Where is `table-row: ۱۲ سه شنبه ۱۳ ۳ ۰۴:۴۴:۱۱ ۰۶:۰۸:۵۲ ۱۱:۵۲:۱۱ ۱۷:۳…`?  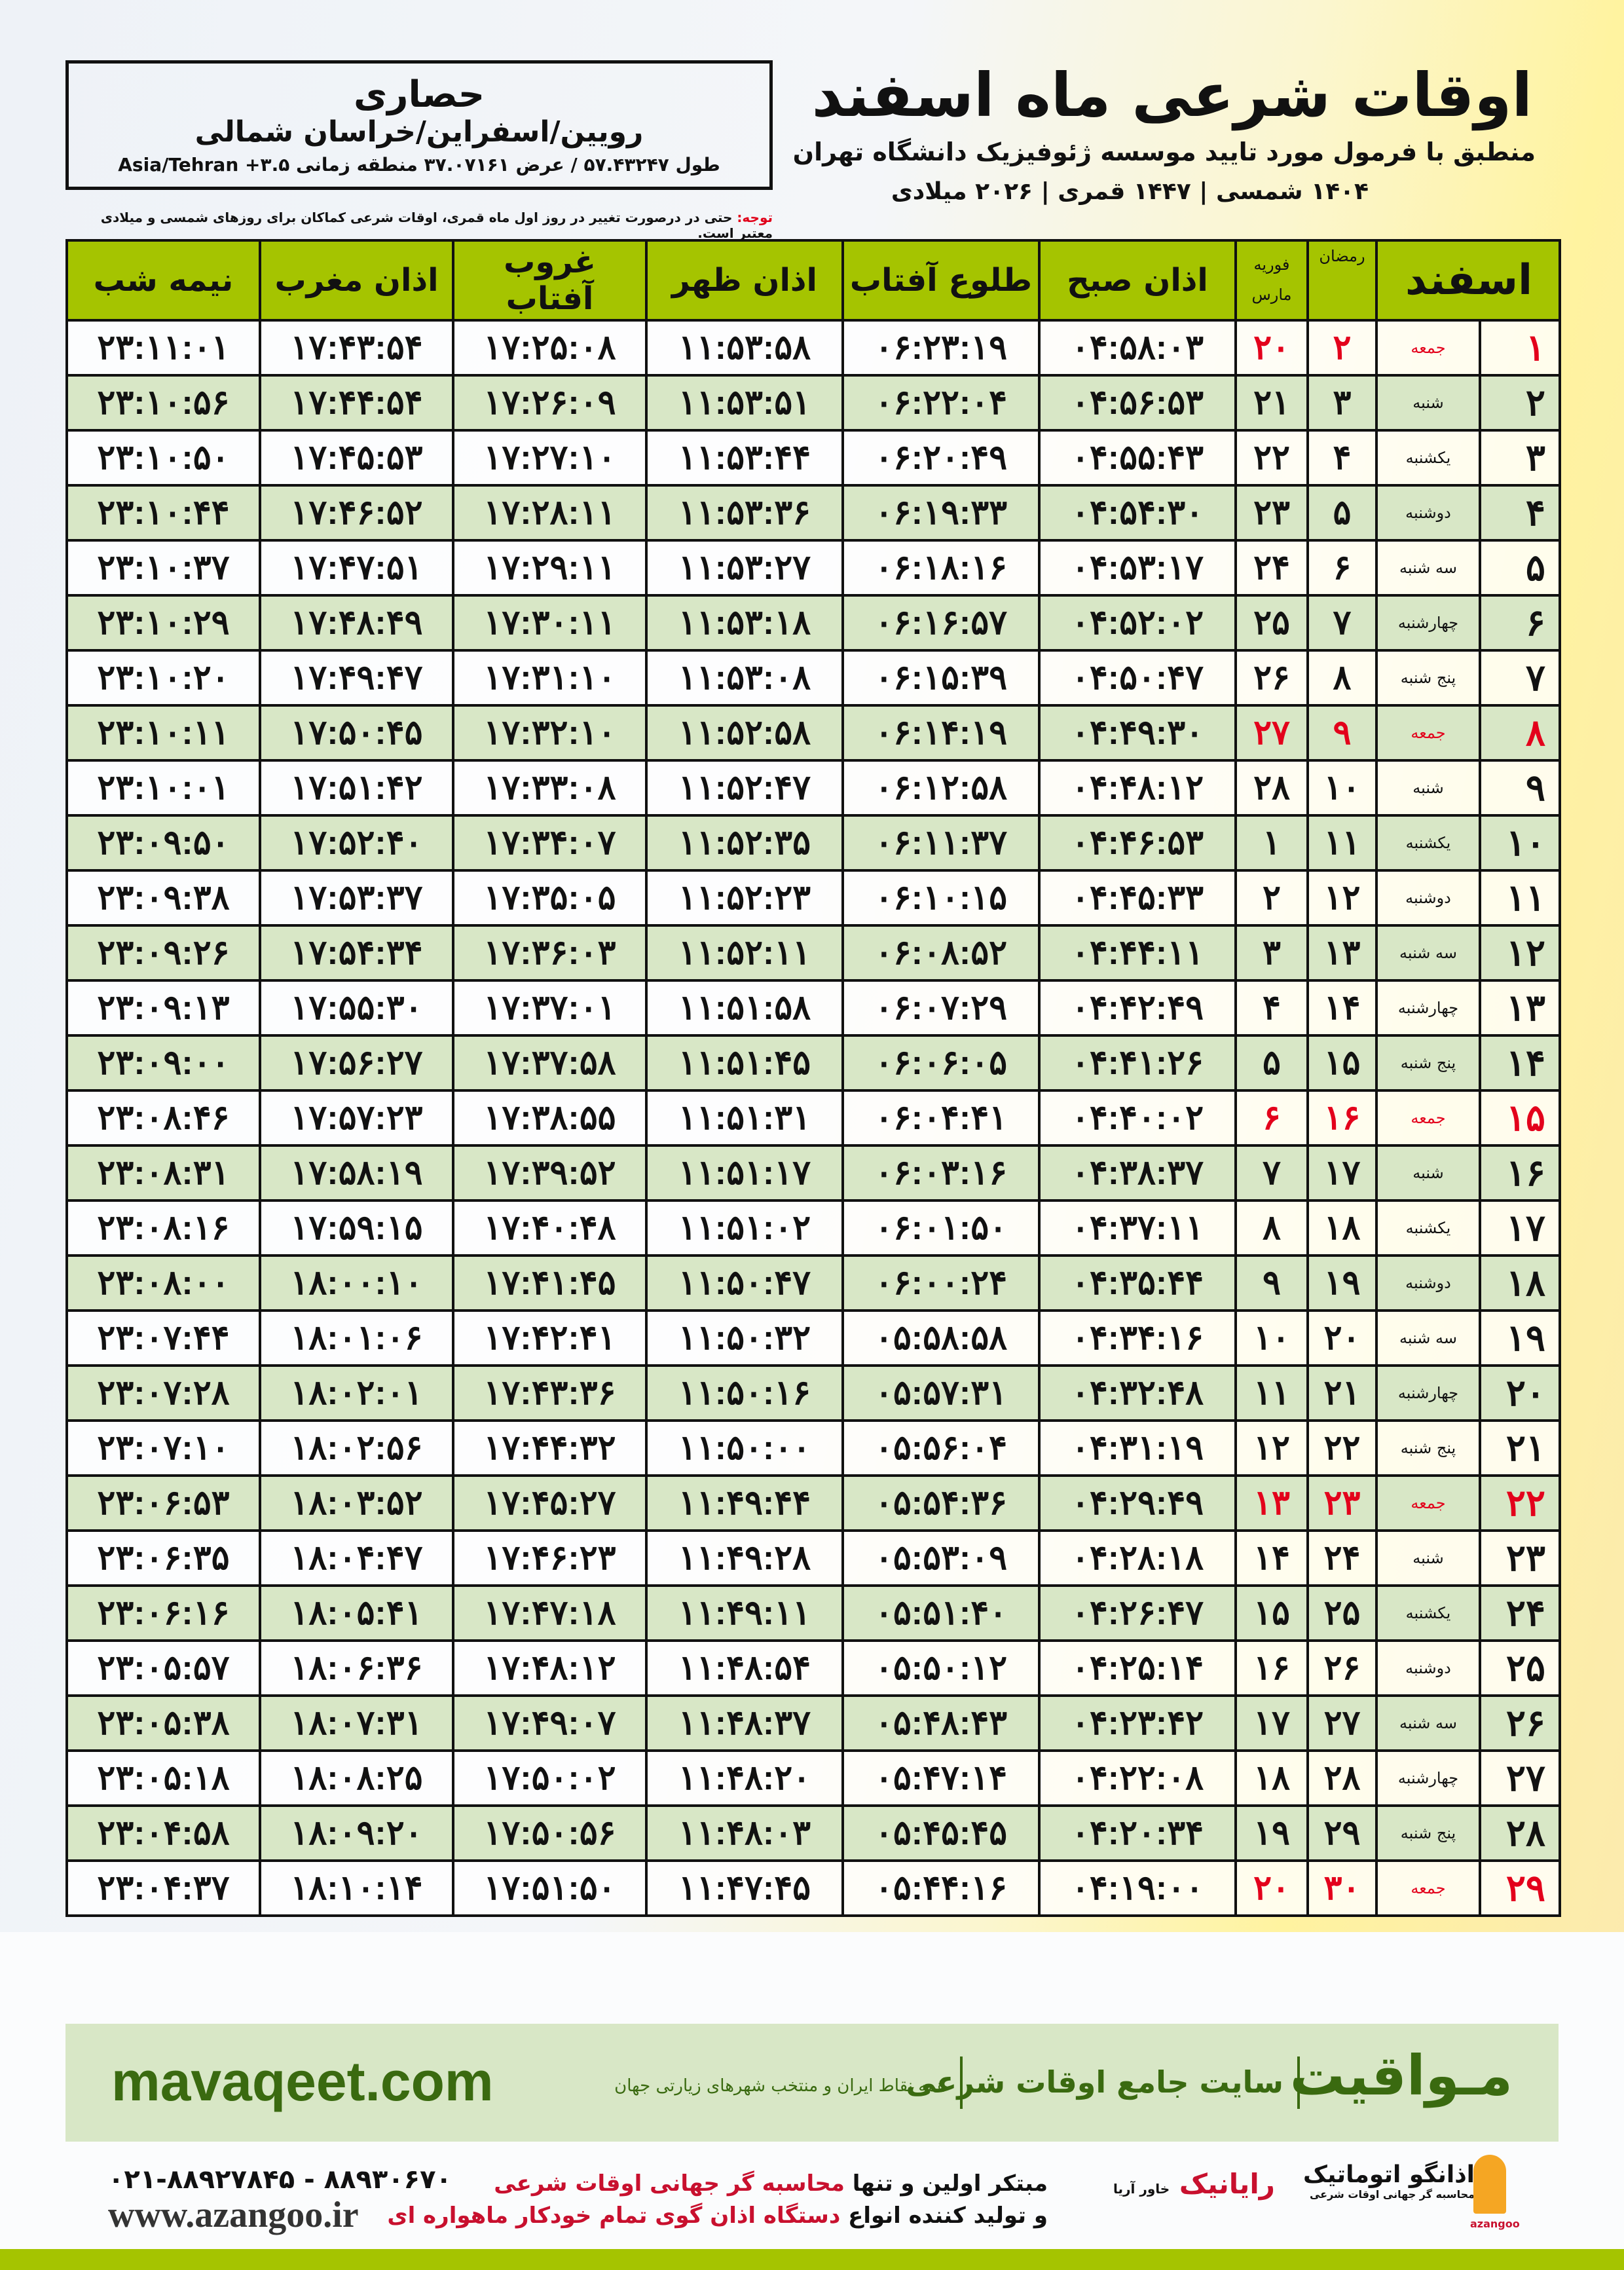
table-row: ۱۲ سه شنبه ۱۳ ۳ ۰۴:۴۴:۱۱ ۰۶:۰۸:۵۲ ۱۱:۵۲:۱۱ ۱۷:۳… is located at coordinates (813, 953).